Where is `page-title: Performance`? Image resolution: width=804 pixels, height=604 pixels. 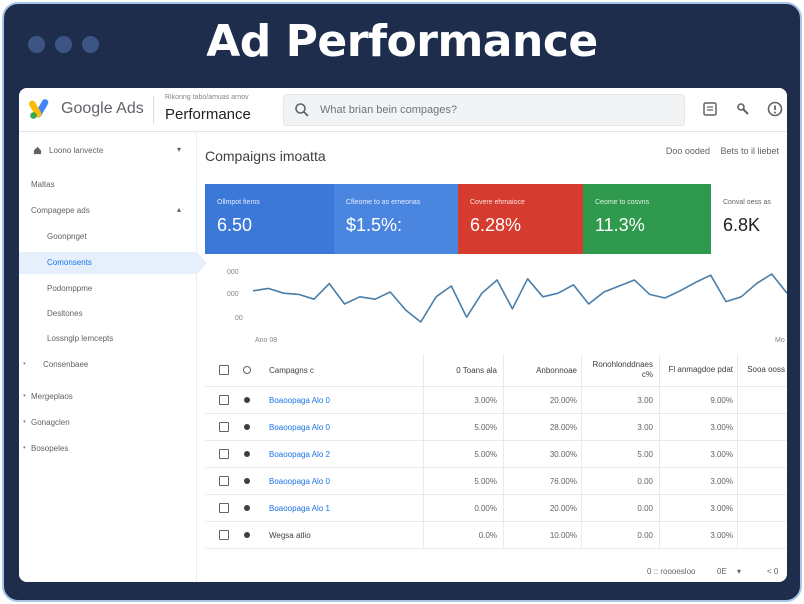
page-title: Performance is located at coordinates (208, 114).